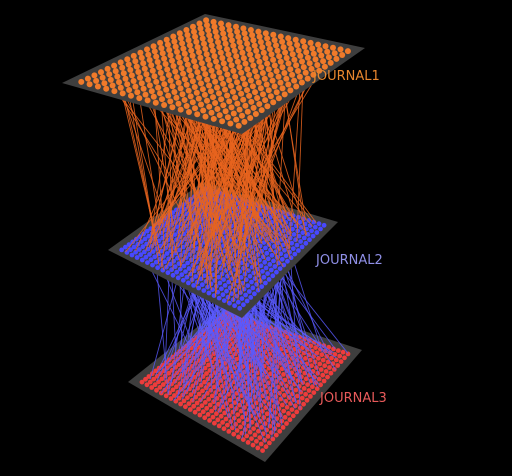 This screenshot has width=512, height=476. I want to click on layer-nodes-journal1, so click(214, 73).